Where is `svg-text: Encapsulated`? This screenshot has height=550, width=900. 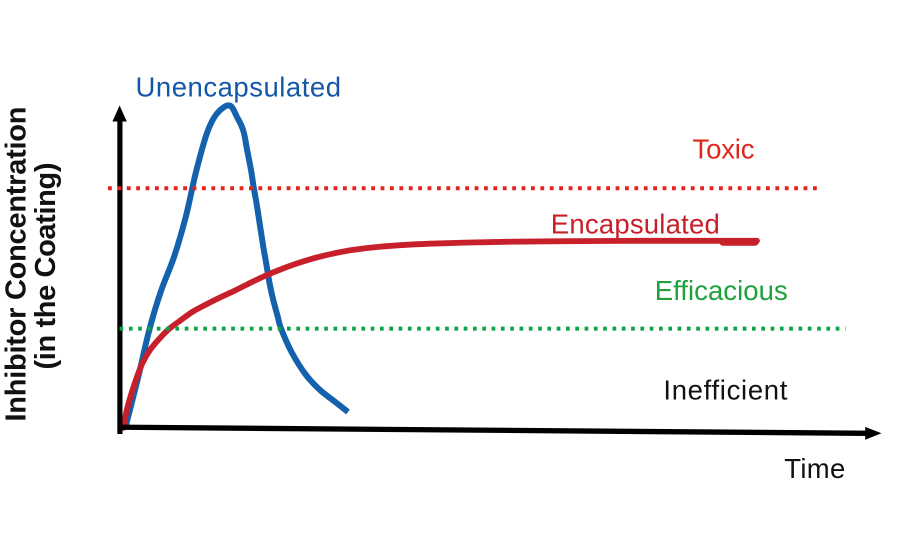
svg-text: Encapsulated is located at coordinates (635, 224).